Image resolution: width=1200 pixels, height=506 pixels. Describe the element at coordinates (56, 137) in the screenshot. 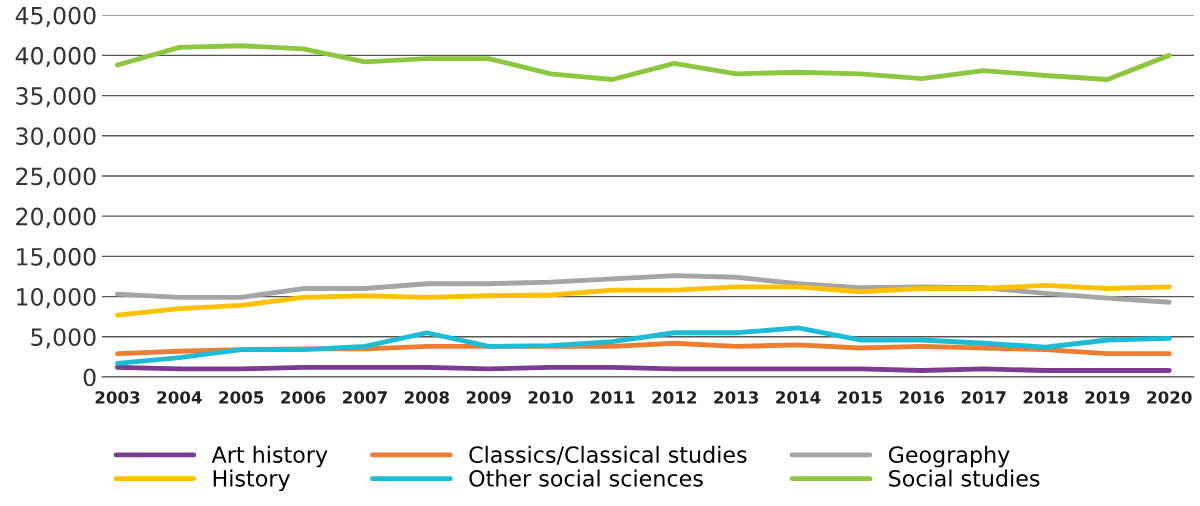

I see `y-tick-label: 30,000` at that location.